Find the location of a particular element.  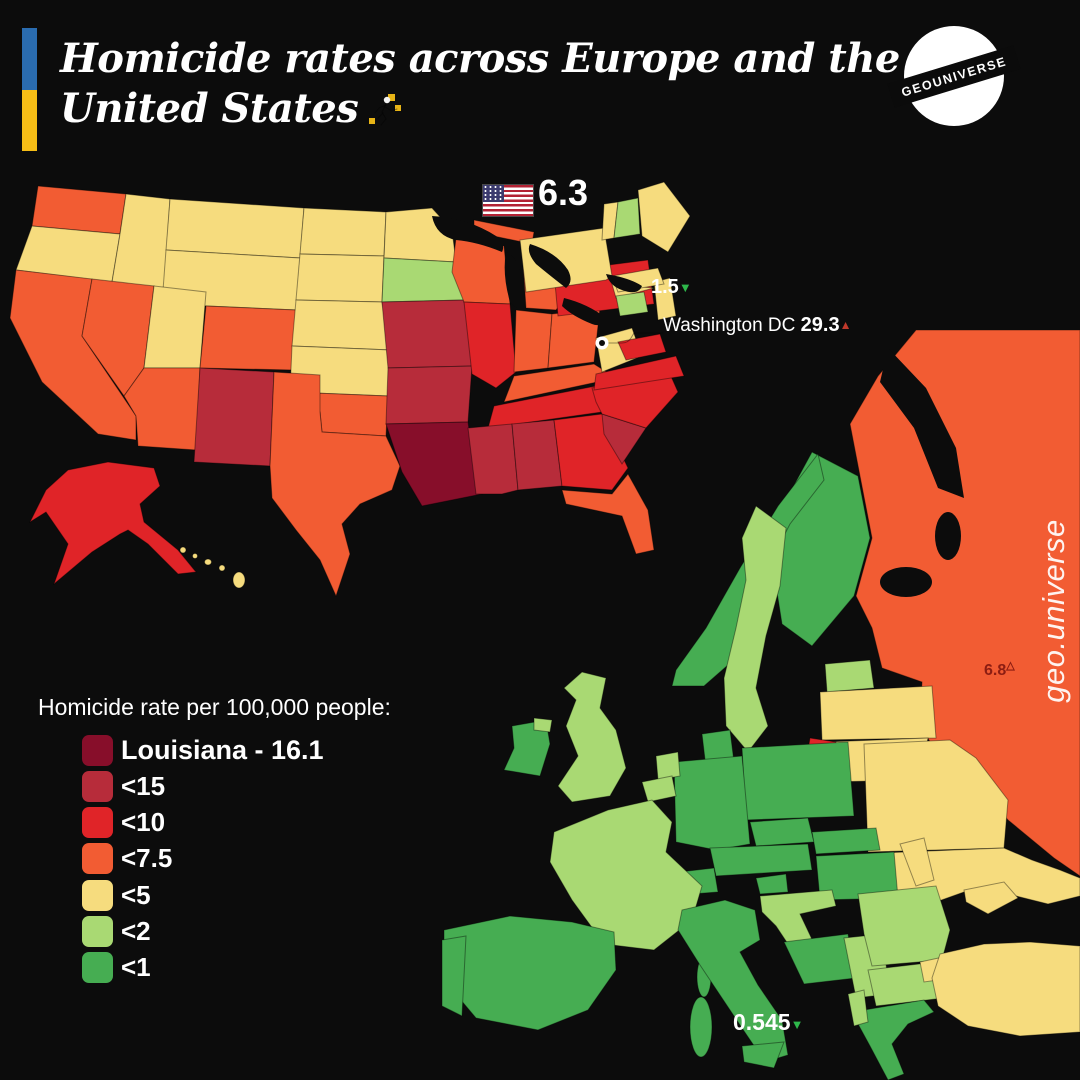

lake-erie is located at coordinates (584, 312).